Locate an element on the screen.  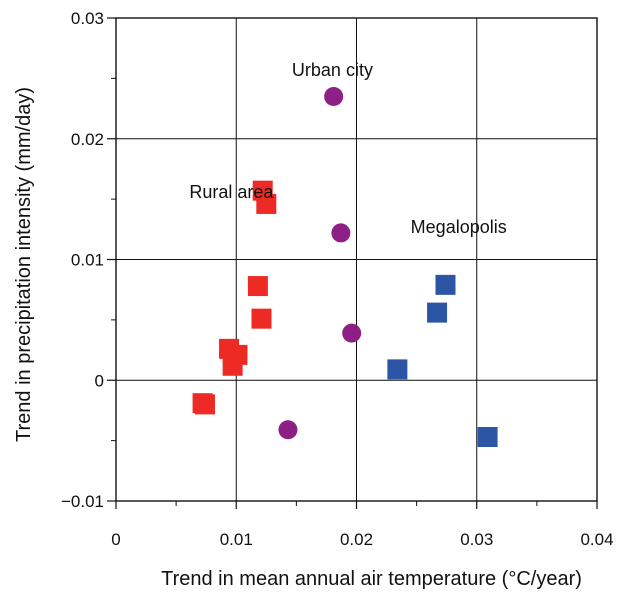
y-tick-label: 0 is located at coordinates (99, 380).